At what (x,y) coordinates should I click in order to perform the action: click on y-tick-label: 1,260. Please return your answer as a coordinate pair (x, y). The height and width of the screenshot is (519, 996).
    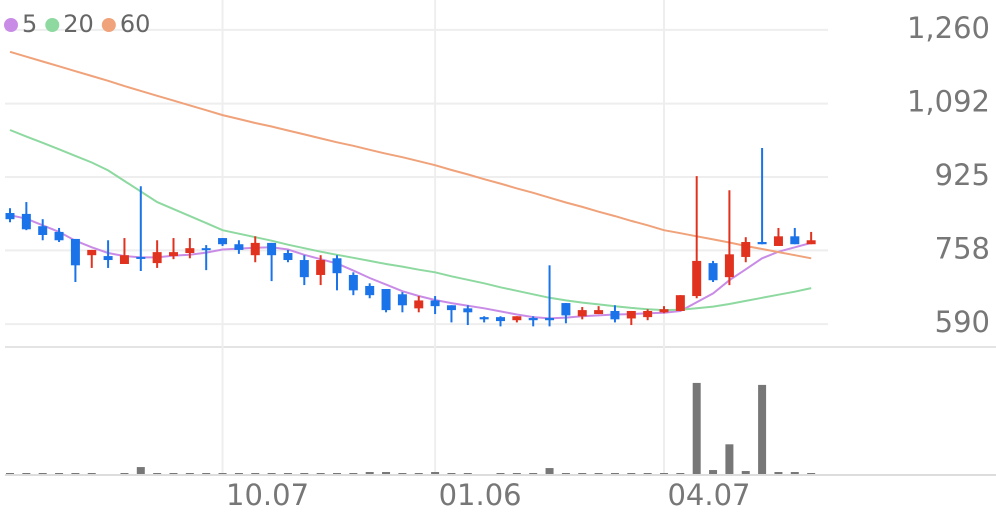
    Looking at the image, I should click on (948, 28).